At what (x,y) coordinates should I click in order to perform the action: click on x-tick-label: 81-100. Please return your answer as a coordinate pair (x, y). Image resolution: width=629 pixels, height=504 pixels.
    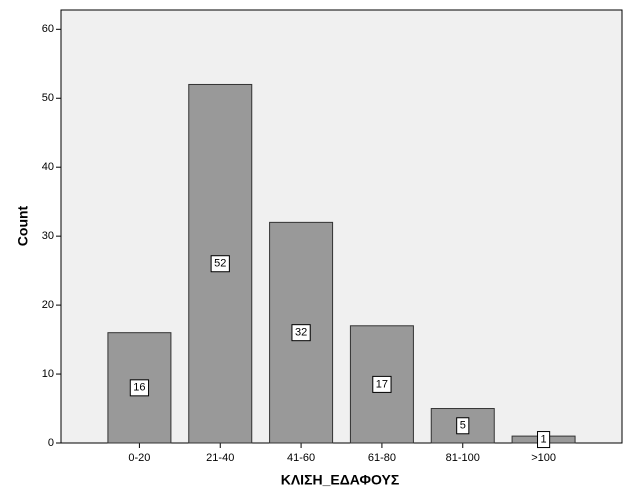
    Looking at the image, I should click on (463, 458).